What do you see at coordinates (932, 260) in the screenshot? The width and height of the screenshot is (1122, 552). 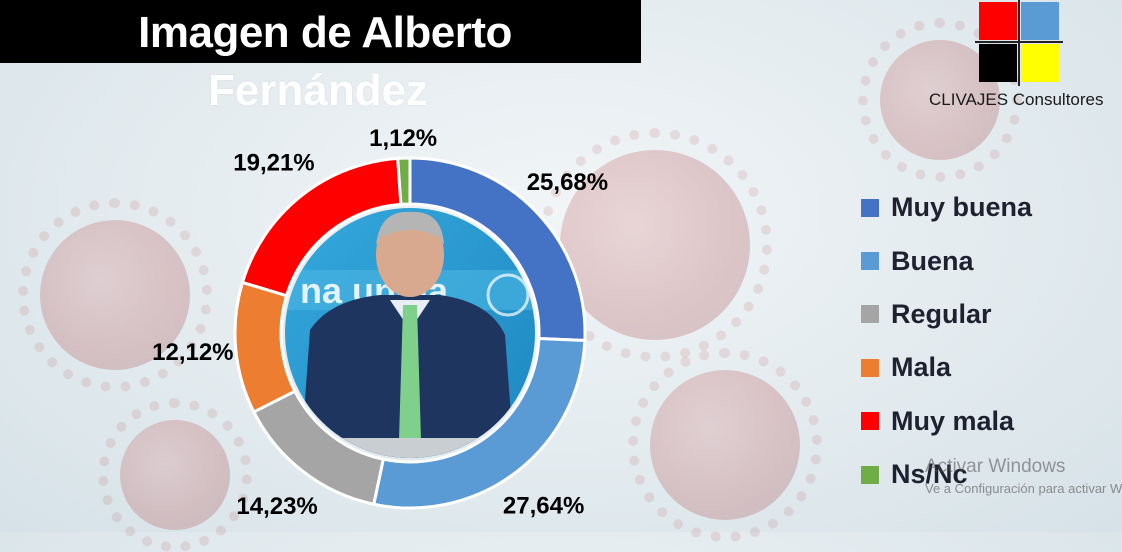 I see `legend-label: Buena` at bounding box center [932, 260].